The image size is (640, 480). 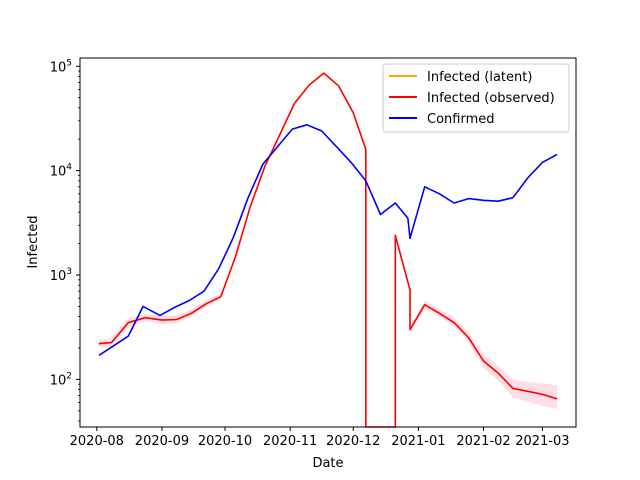 What do you see at coordinates (61, 171) in the screenshot?
I see `y-tick-label: 104` at bounding box center [61, 171].